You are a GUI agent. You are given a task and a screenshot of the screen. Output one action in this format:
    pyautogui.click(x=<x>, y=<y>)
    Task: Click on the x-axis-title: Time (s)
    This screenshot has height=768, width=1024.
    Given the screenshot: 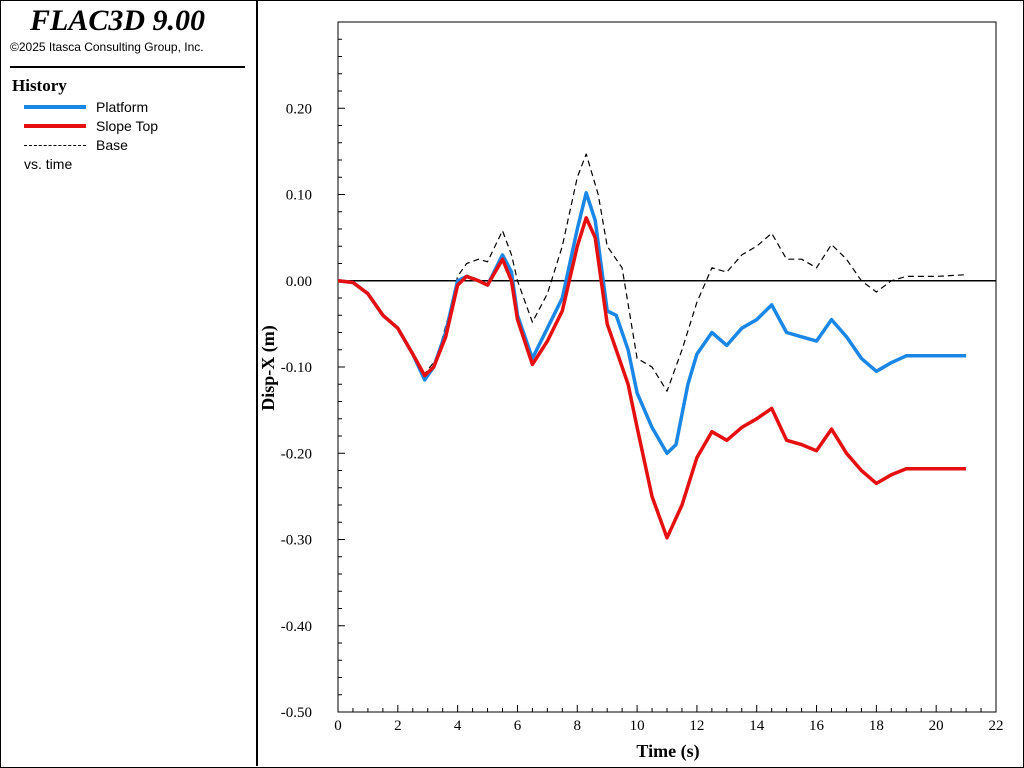 What is the action you would take?
    pyautogui.click(x=667, y=751)
    